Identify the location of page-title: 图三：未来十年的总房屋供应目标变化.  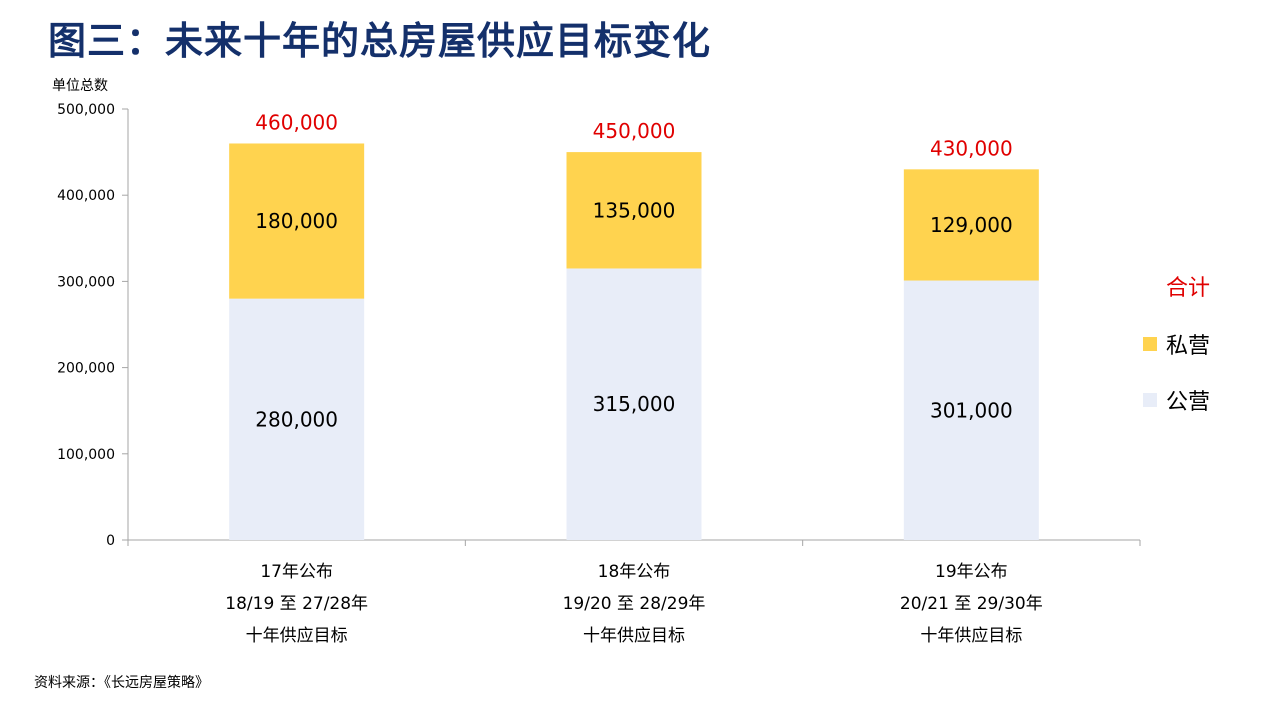
(380, 41).